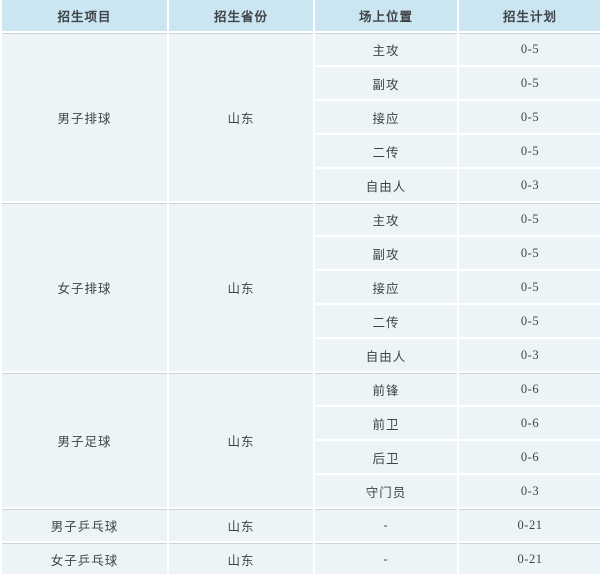 This screenshot has width=600, height=574. Describe the element at coordinates (84, 524) in the screenshot. I see `project-cell: 男子乒乓球` at that location.